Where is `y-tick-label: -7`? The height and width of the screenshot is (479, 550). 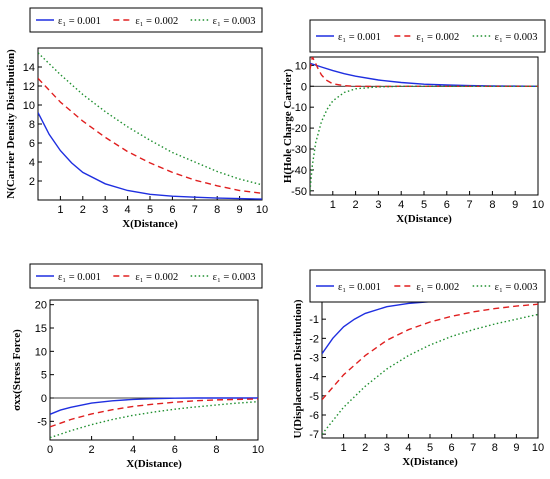
y-tick-label: -7 is located at coordinates (314, 435).